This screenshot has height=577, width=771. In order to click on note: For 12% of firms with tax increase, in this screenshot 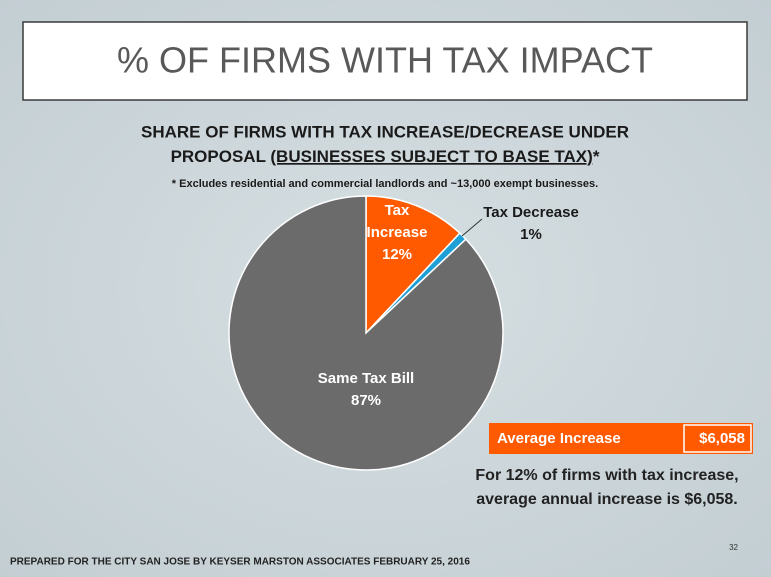, I will do `click(606, 475)`.